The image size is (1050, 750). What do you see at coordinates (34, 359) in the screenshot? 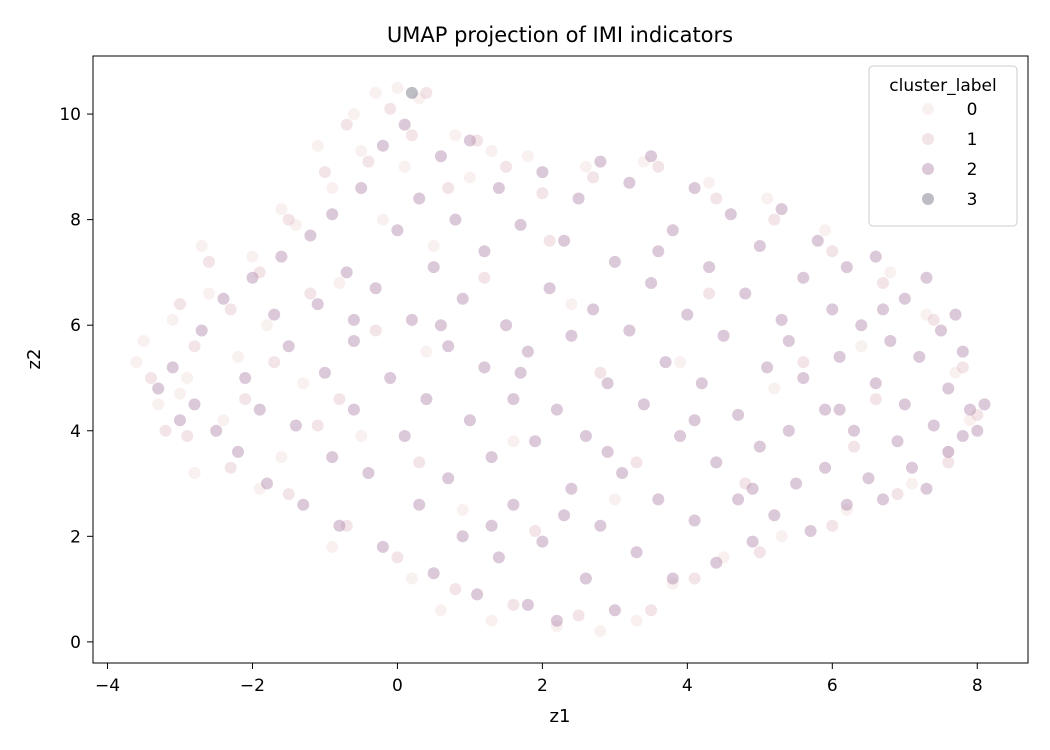
I see `y-axis-label: z2` at bounding box center [34, 359].